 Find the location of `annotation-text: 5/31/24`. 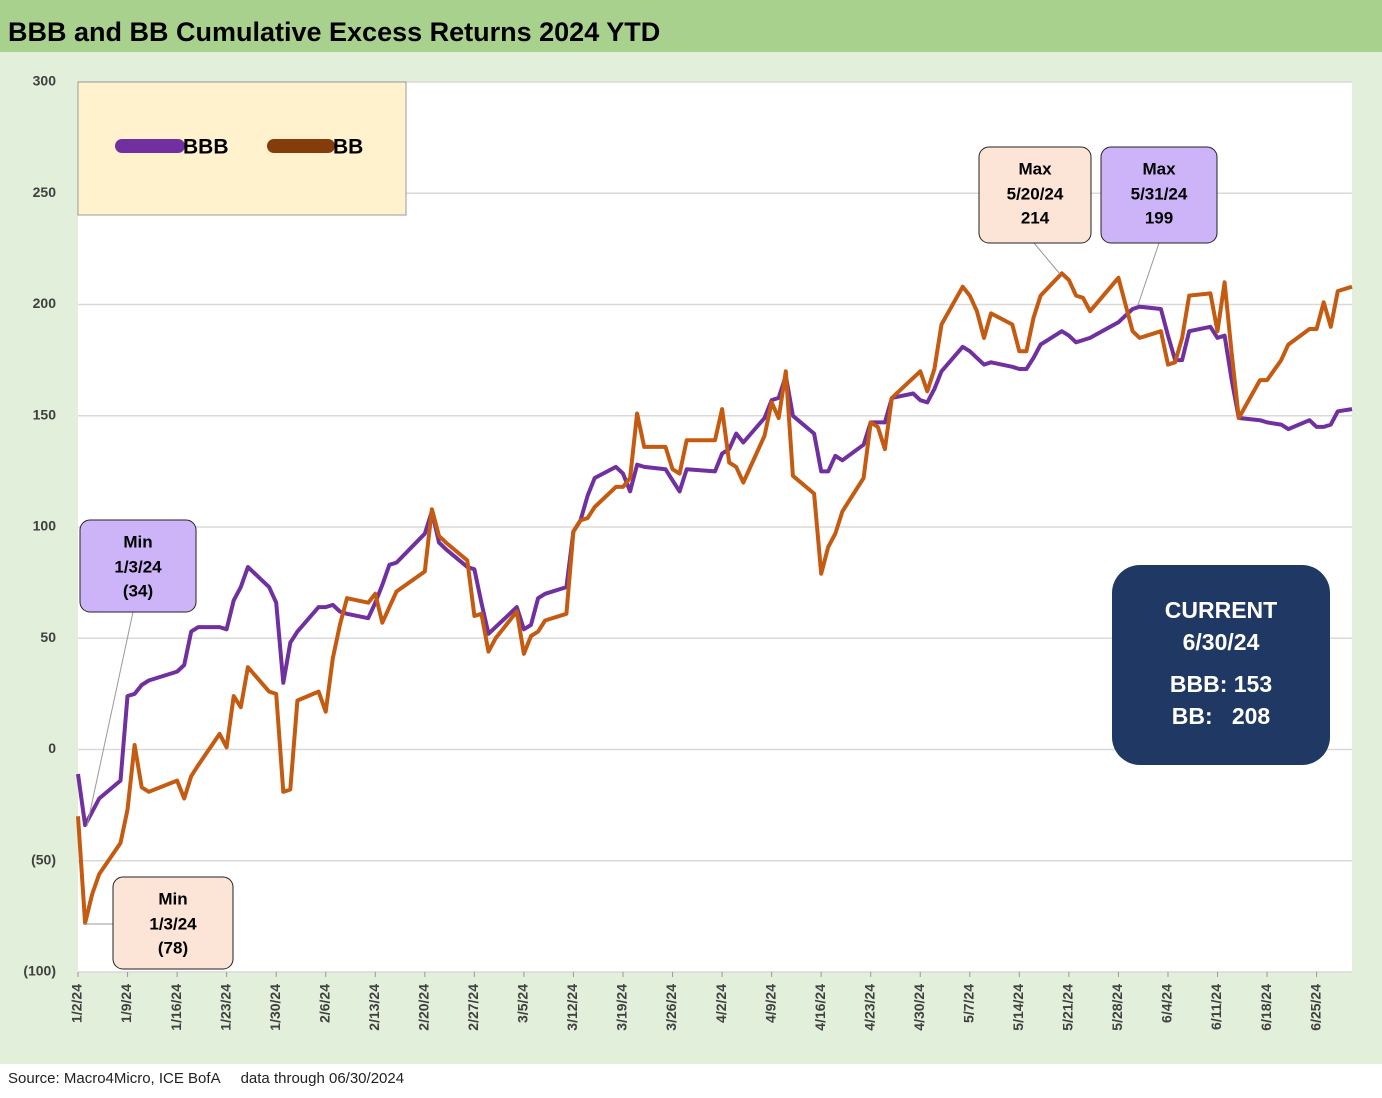

annotation-text: 5/31/24 is located at coordinates (1159, 193).